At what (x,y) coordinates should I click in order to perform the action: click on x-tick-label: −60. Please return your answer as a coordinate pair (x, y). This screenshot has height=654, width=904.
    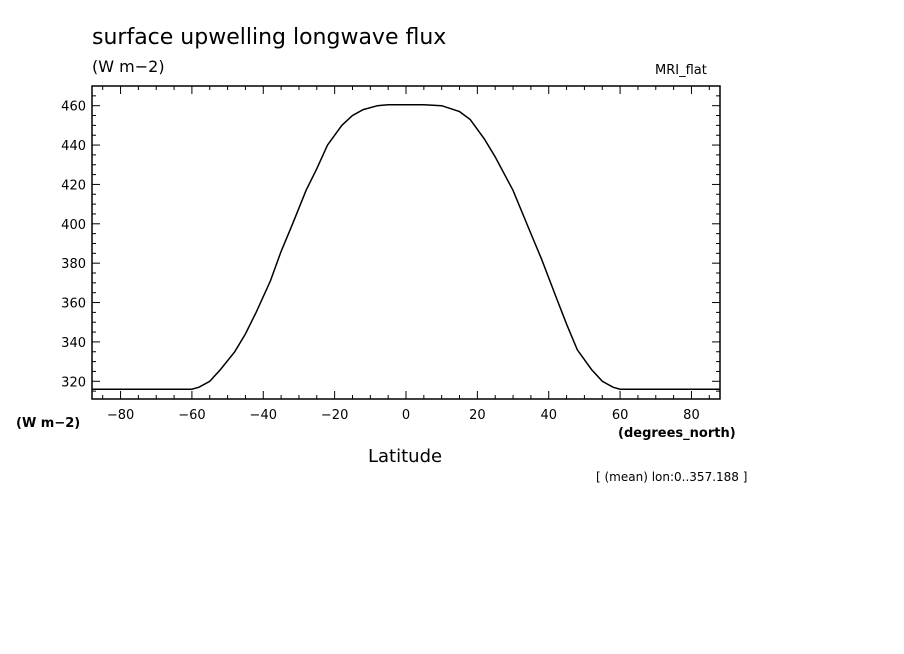
    Looking at the image, I should click on (191, 415).